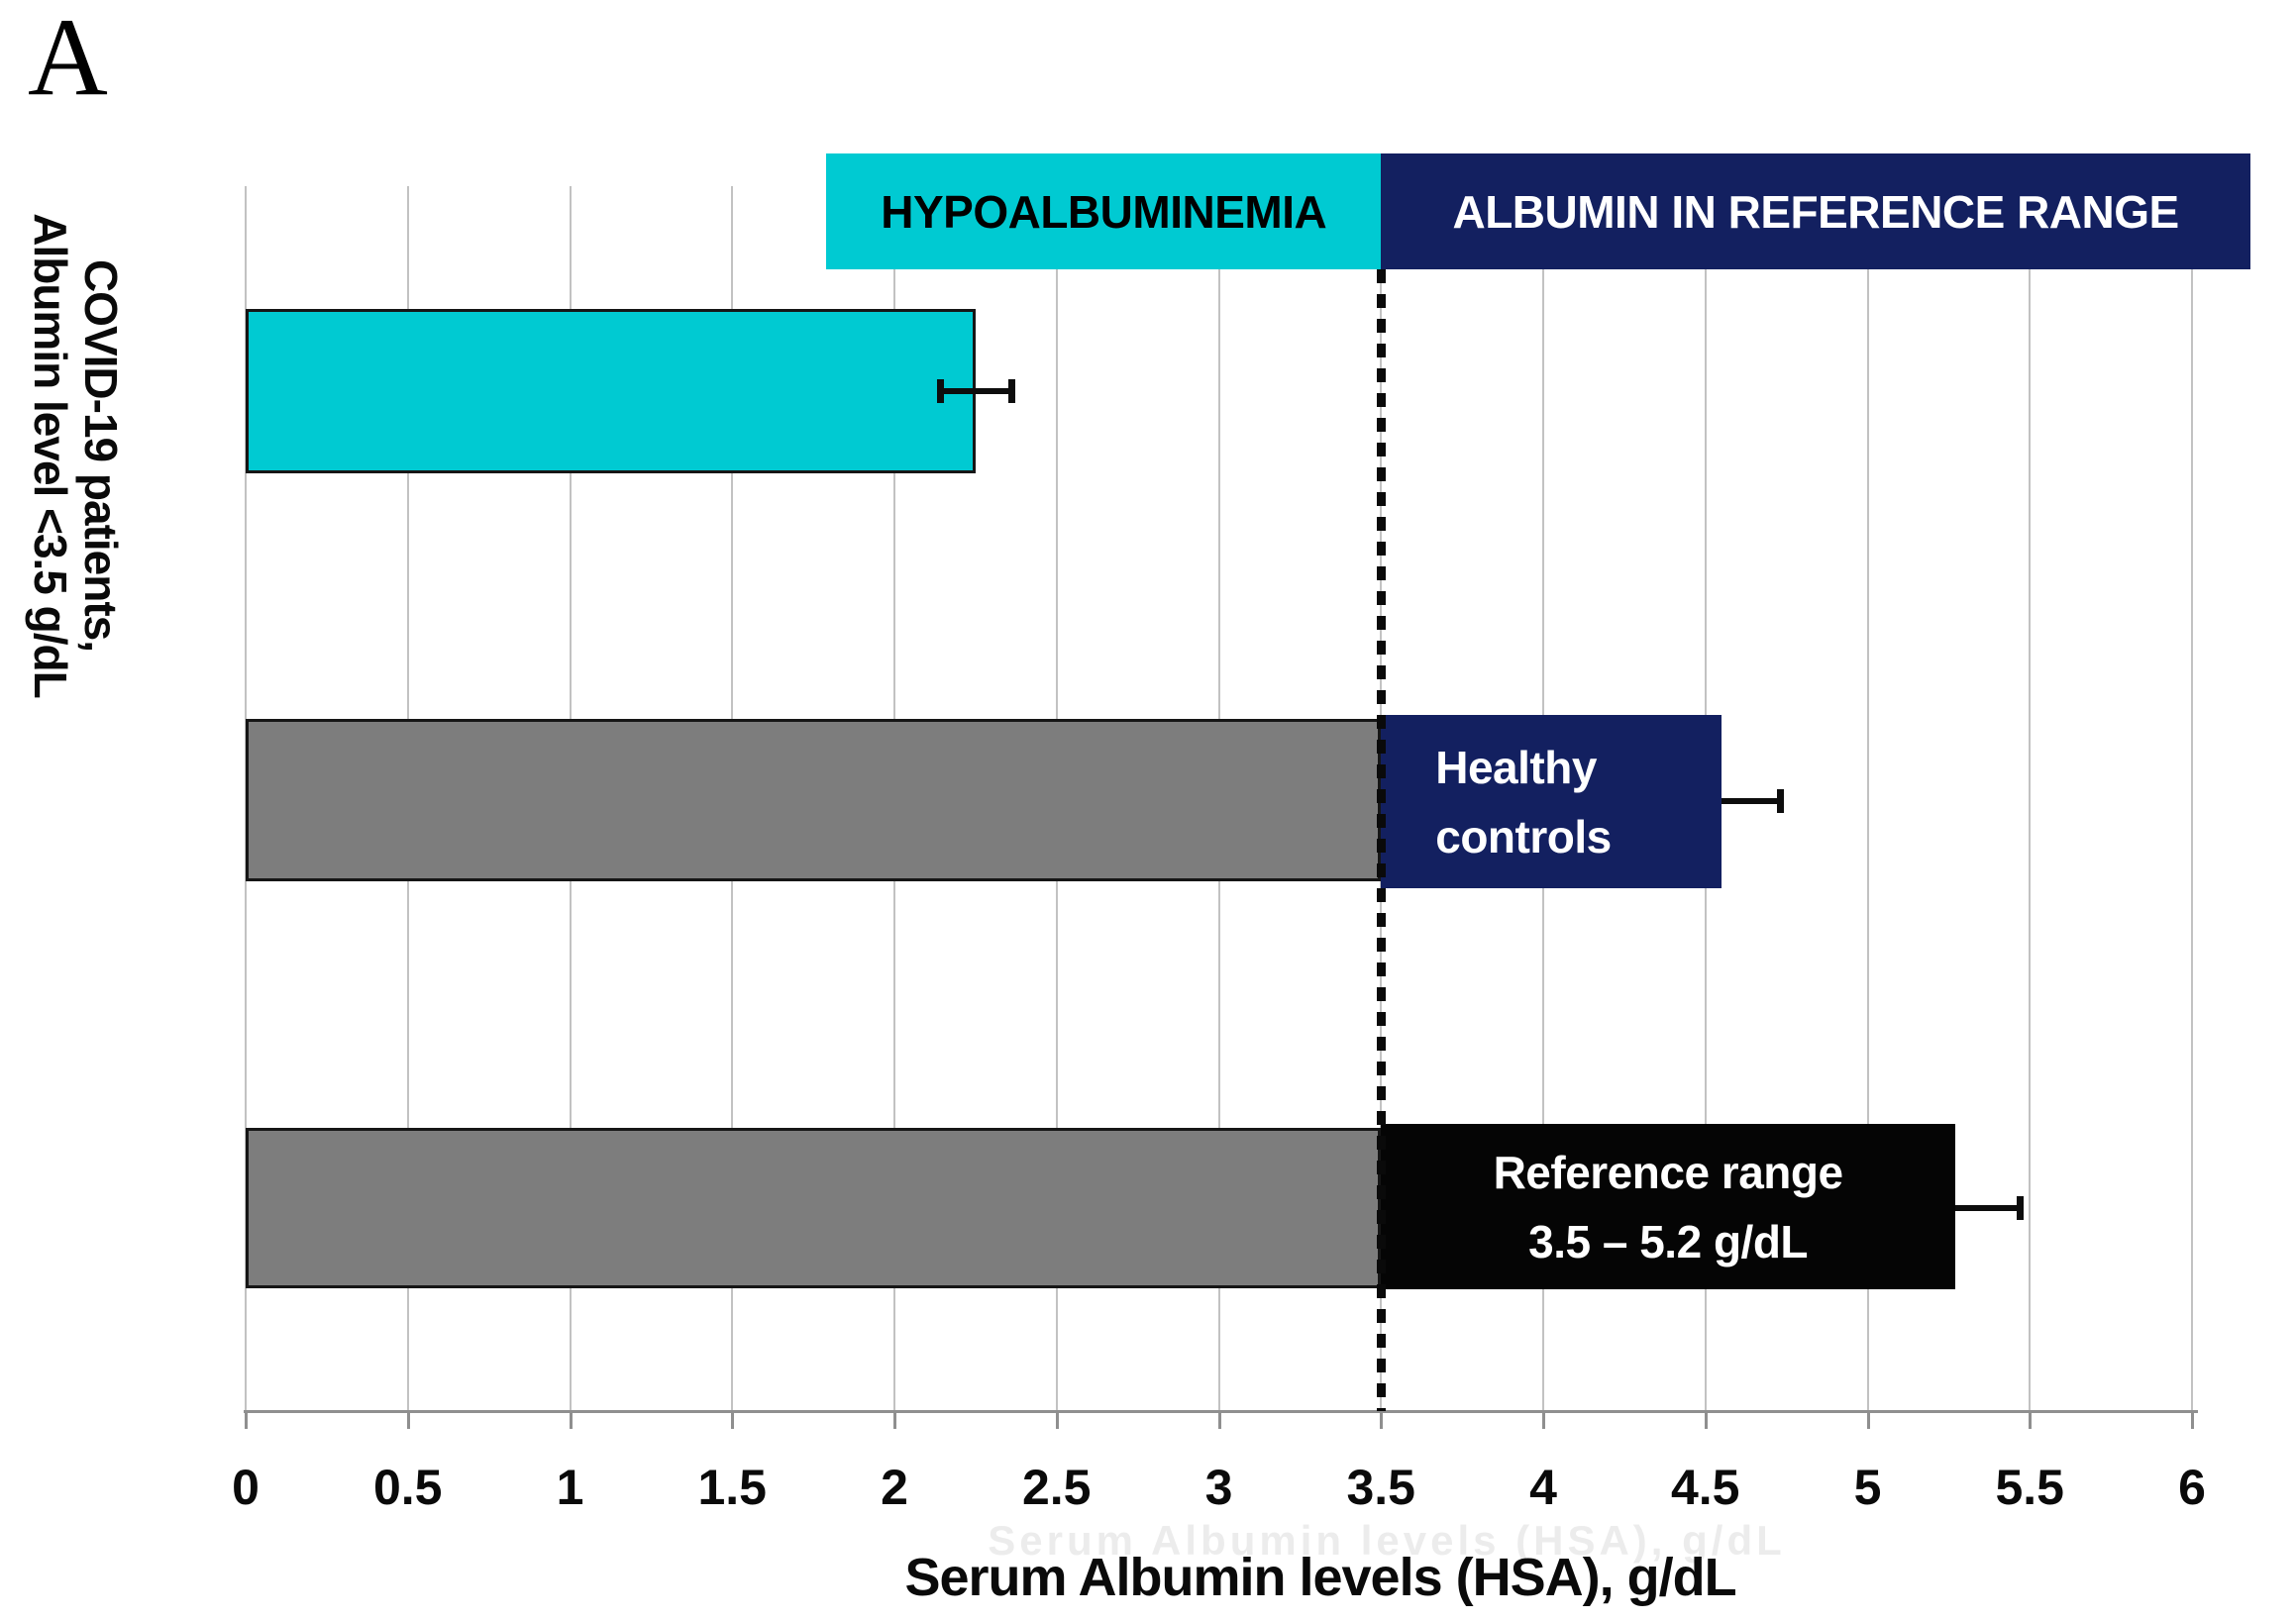 This screenshot has height=1621, width=2296. Describe the element at coordinates (1523, 836) in the screenshot. I see `bar-label-line: controls` at that location.